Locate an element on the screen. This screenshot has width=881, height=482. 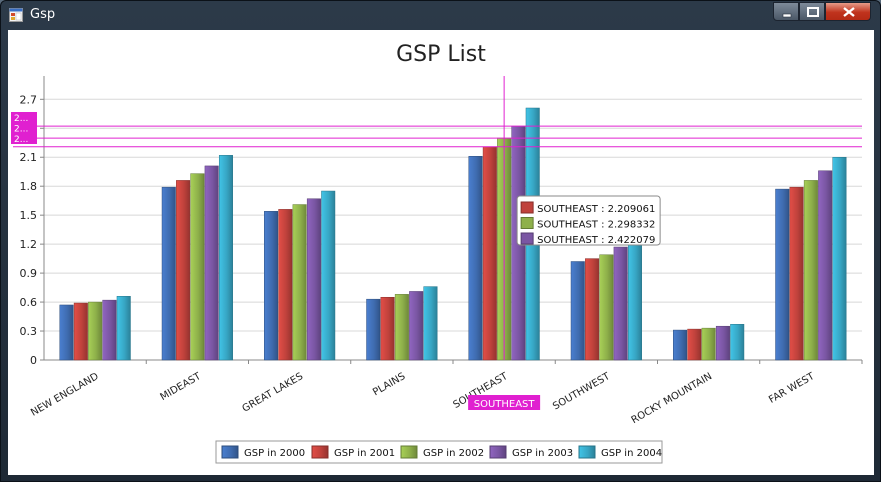
legend-label: GSP in 2000 is located at coordinates (274, 453).